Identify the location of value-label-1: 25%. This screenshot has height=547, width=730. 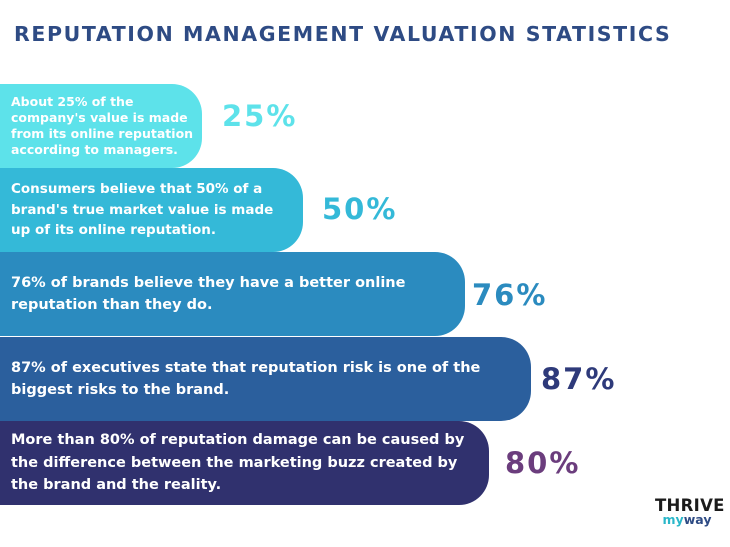
(260, 116).